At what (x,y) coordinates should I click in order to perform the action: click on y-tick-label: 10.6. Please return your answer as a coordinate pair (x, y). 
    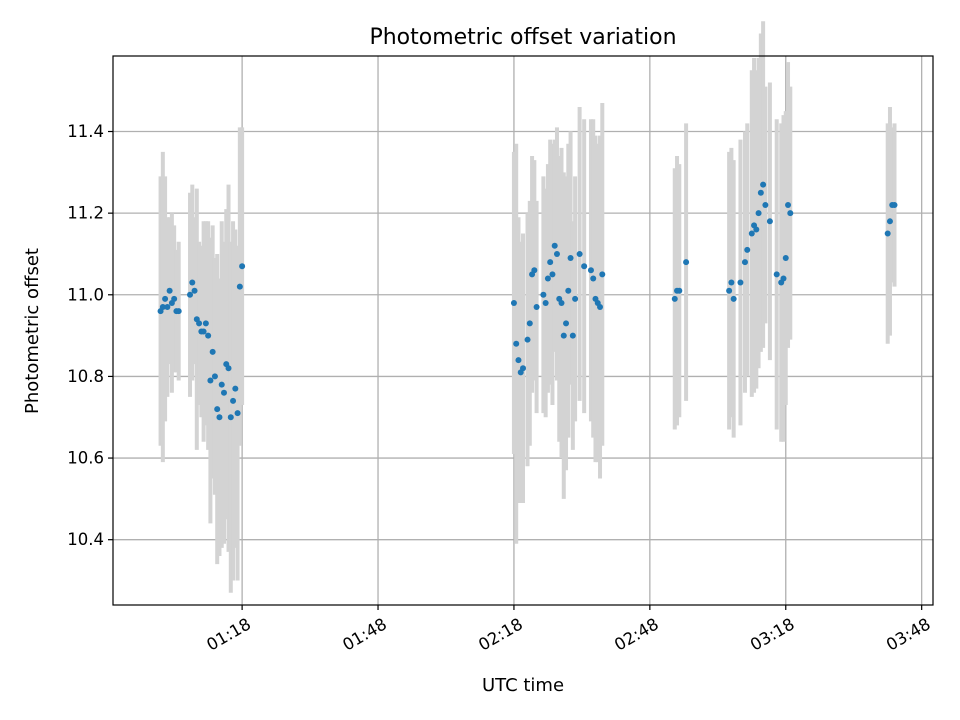
    Looking at the image, I should click on (85, 458).